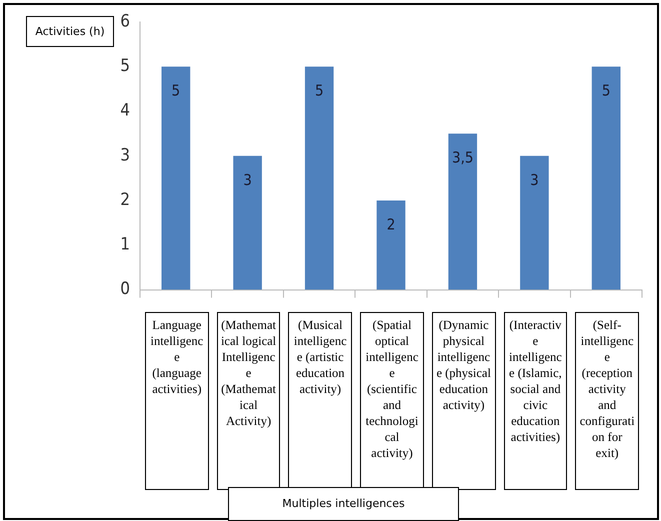 The width and height of the screenshot is (661, 521). I want to click on y-tick-label: 3, so click(125, 155).